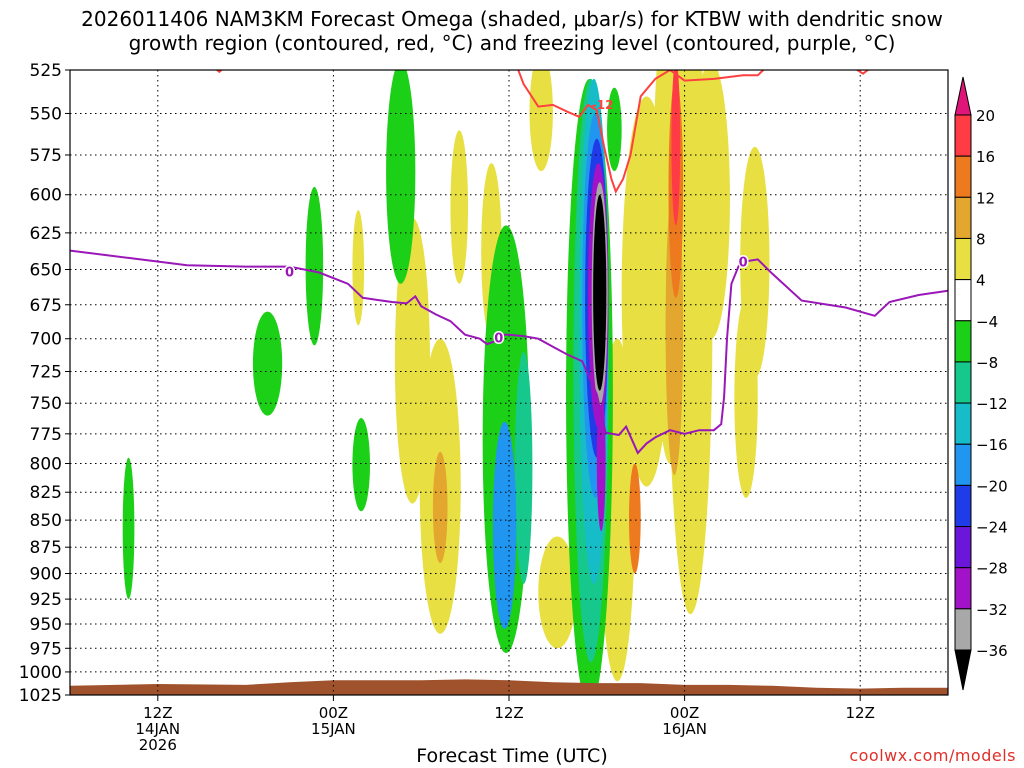 The width and height of the screenshot is (1024, 768). Describe the element at coordinates (987, 363) in the screenshot. I see `colorbar-label-6: −8` at that location.